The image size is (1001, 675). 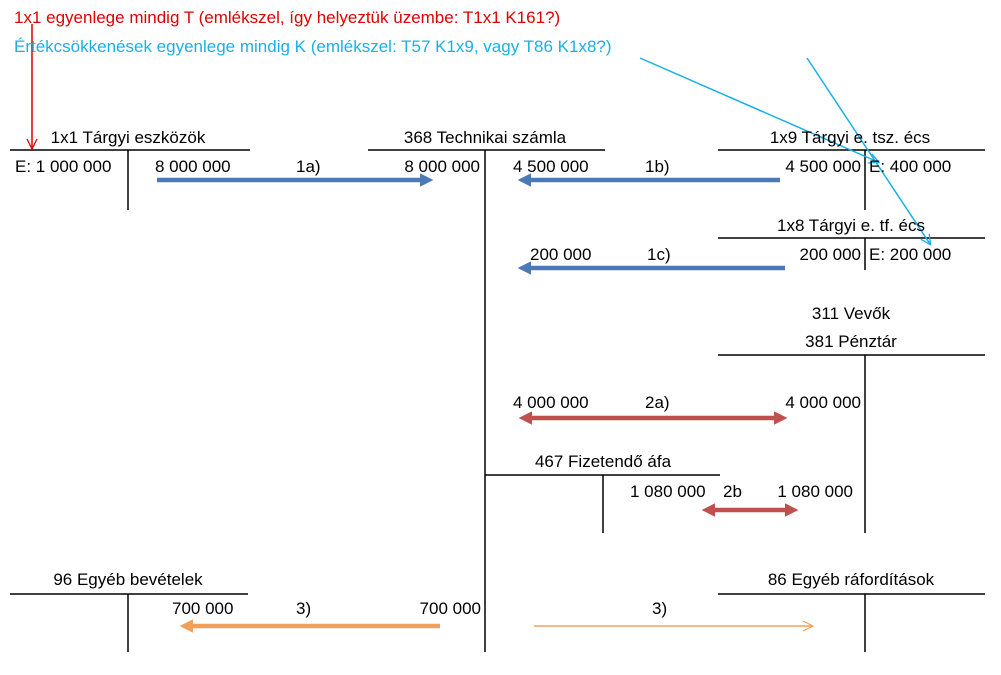 What do you see at coordinates (823, 402) in the screenshot?
I see `amount-311-2a: 4 000 000` at bounding box center [823, 402].